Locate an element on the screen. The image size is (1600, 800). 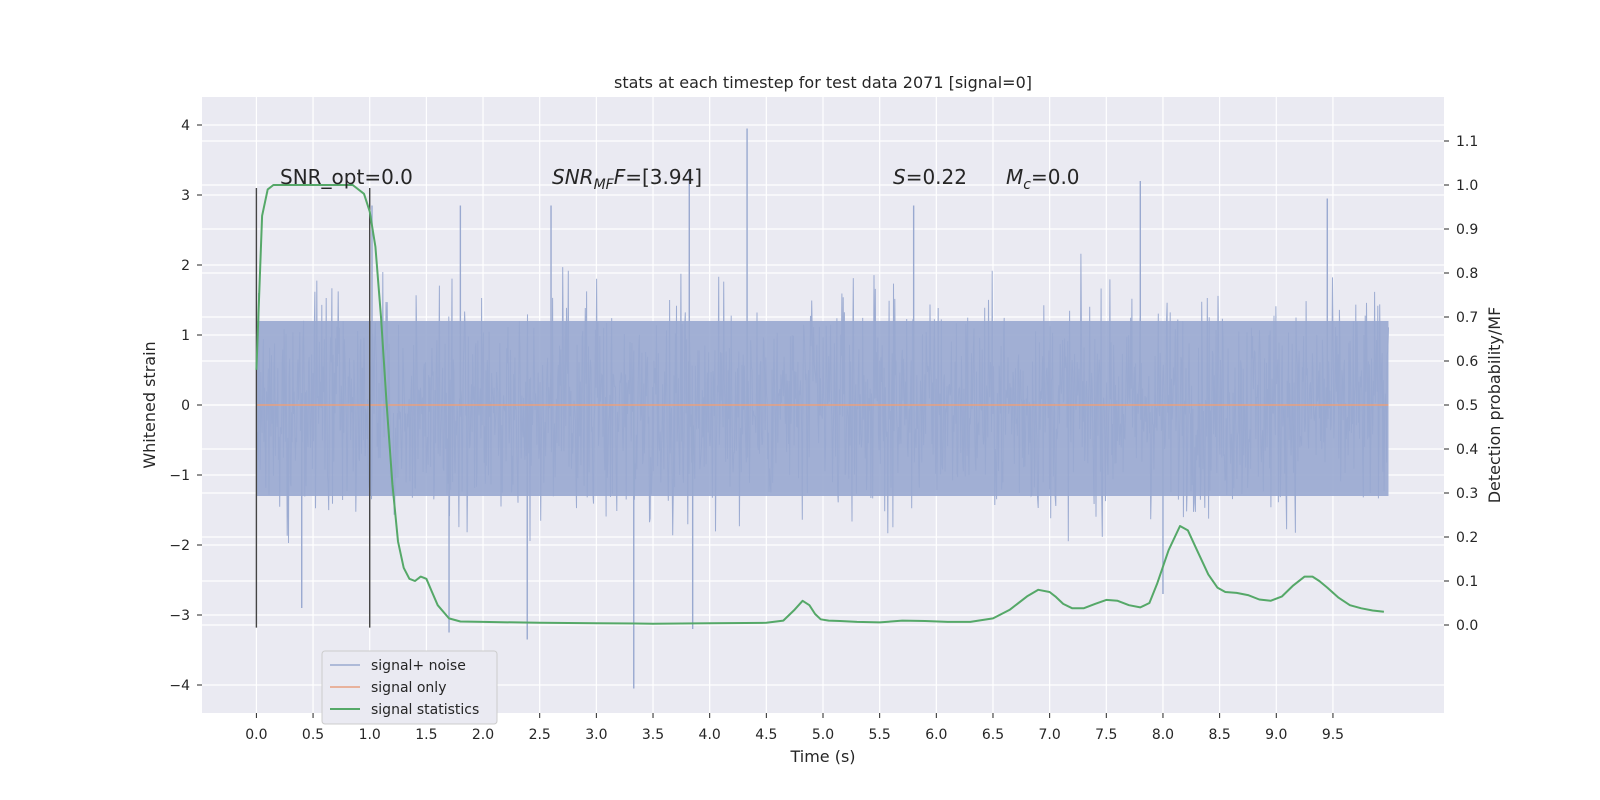
annotation-mc: Mc=0.0 is located at coordinates (1043, 179).